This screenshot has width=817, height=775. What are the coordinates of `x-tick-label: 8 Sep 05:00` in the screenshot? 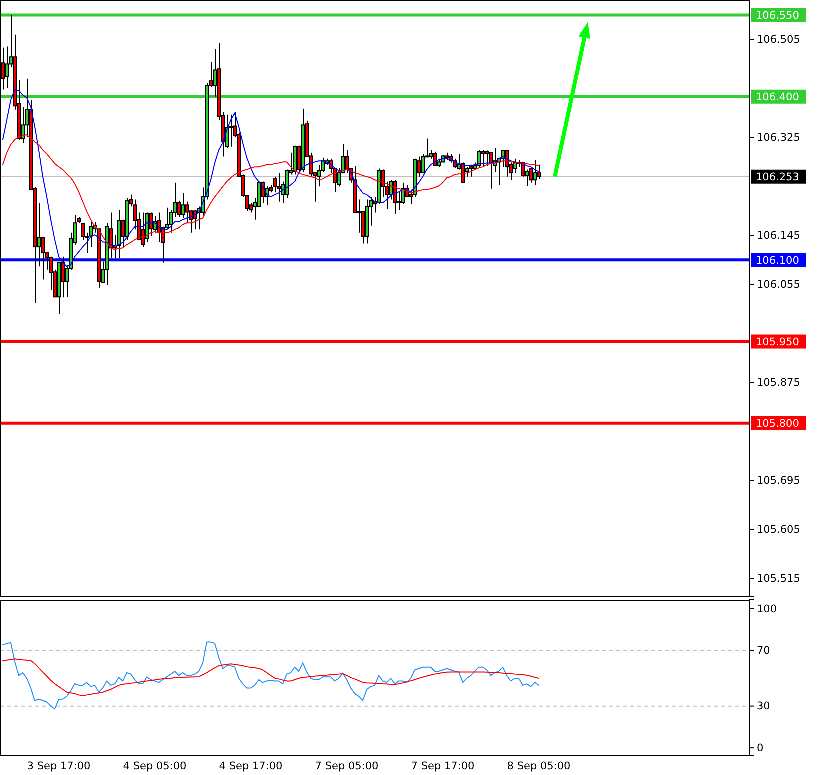 It's located at (539, 766).